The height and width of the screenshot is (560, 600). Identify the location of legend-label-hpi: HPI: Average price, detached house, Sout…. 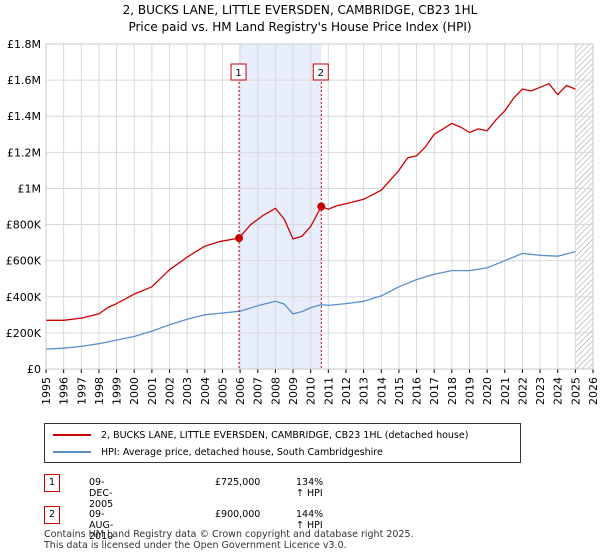
(242, 452).